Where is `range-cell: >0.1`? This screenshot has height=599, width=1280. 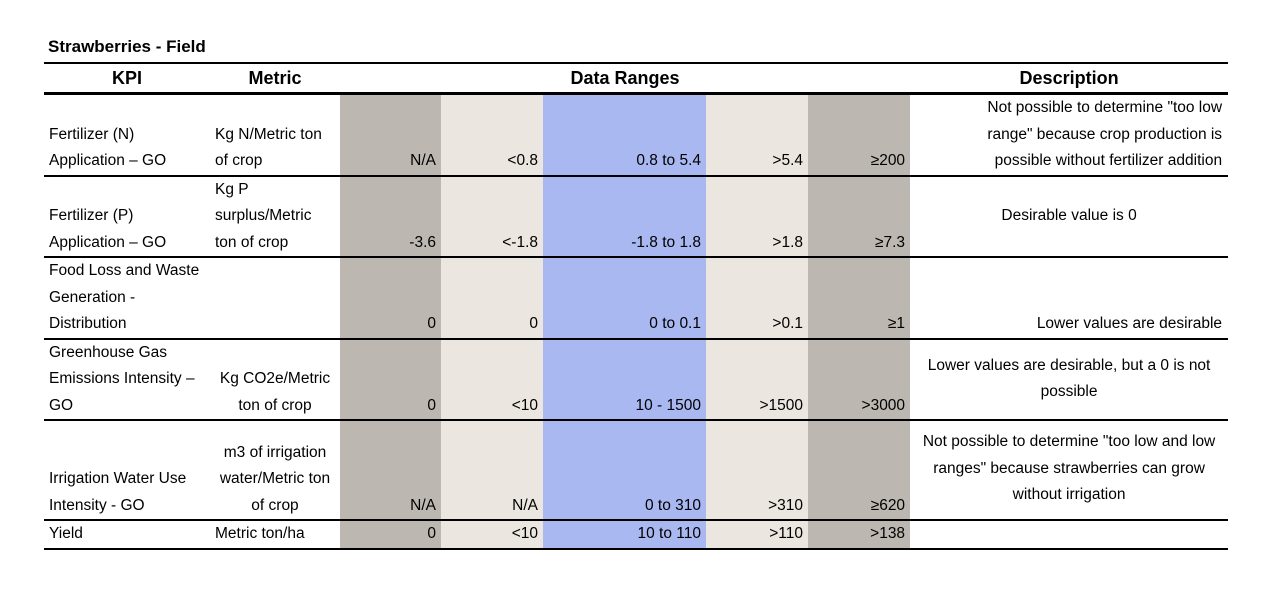 range-cell: >0.1 is located at coordinates (757, 298).